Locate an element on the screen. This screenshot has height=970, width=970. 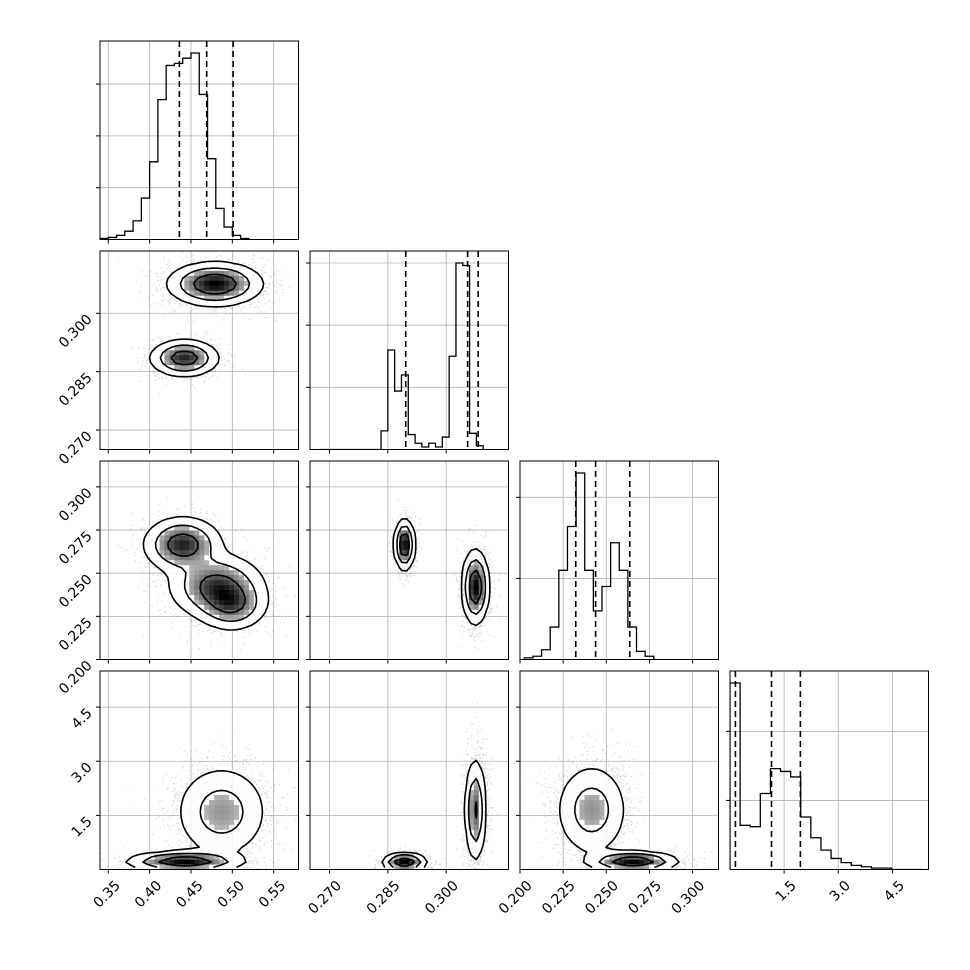
histogram-bars is located at coordinates (826, 776).